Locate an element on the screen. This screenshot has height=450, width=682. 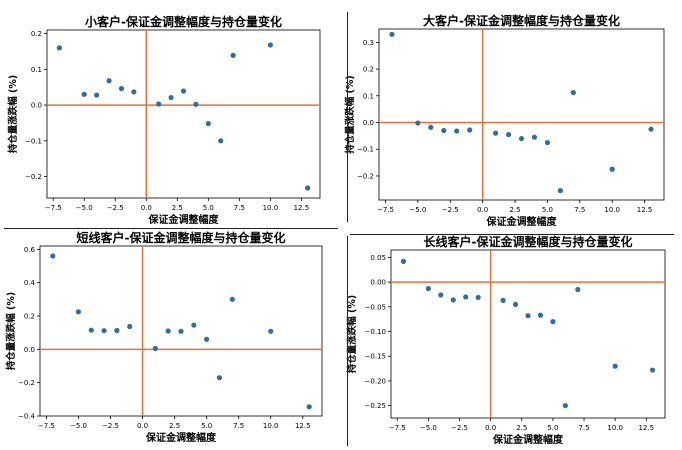
panel-divider-horizontal-left is located at coordinates (171, 228).